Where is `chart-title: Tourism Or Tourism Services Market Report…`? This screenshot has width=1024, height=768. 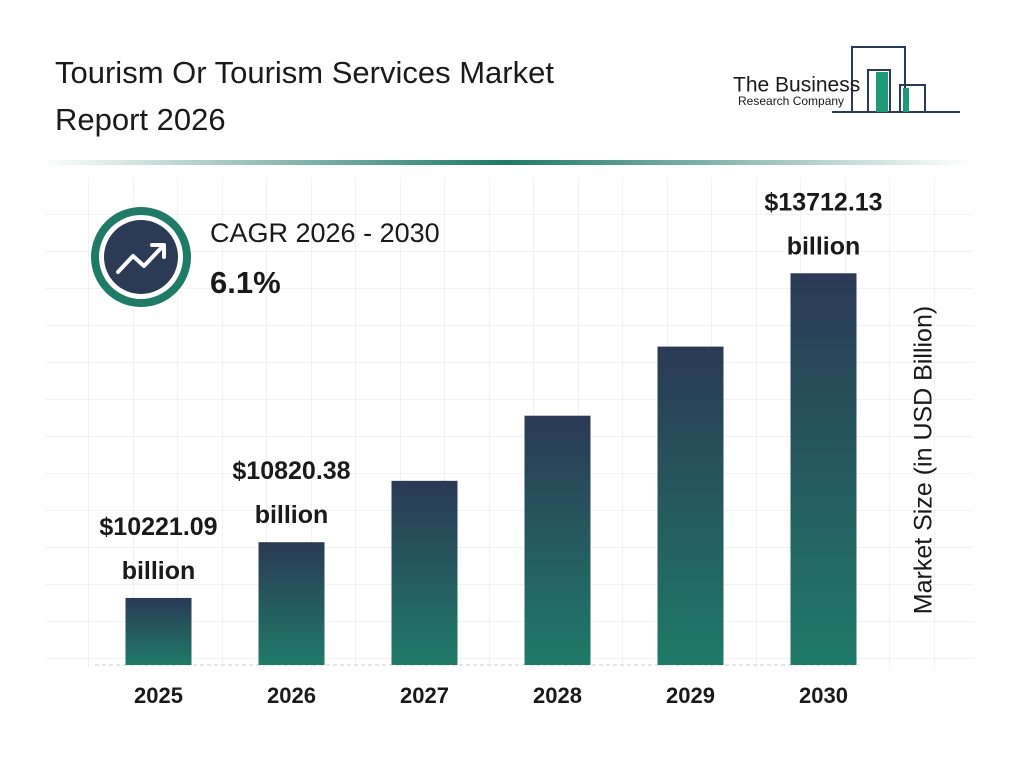 chart-title: Tourism Or Tourism Services Market Report… is located at coordinates (304, 96).